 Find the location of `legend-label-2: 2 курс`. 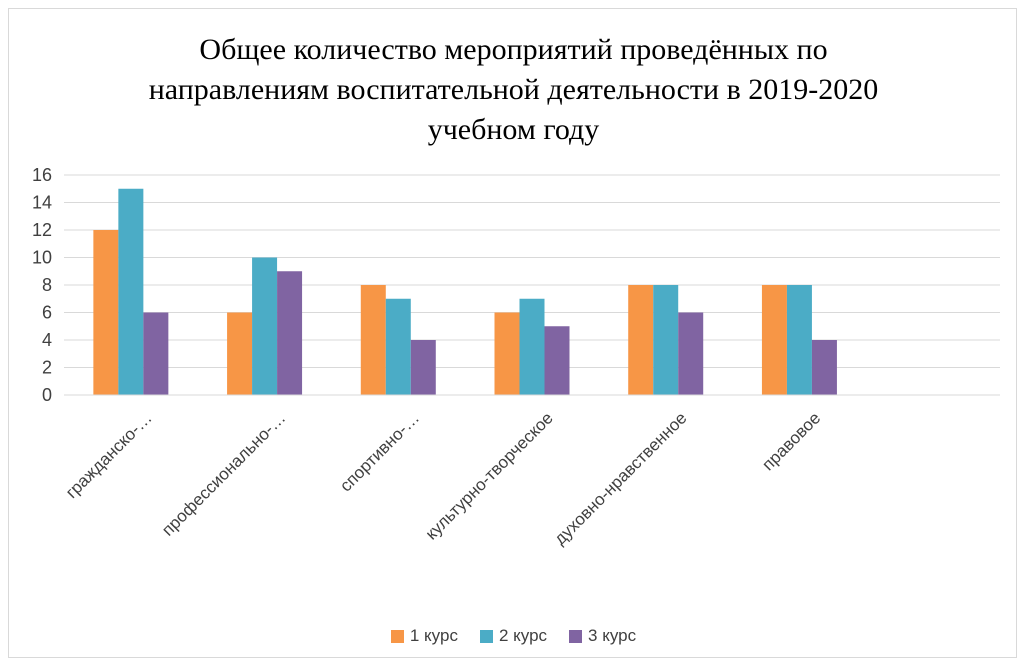

legend-label-2: 2 курс is located at coordinates (523, 635).